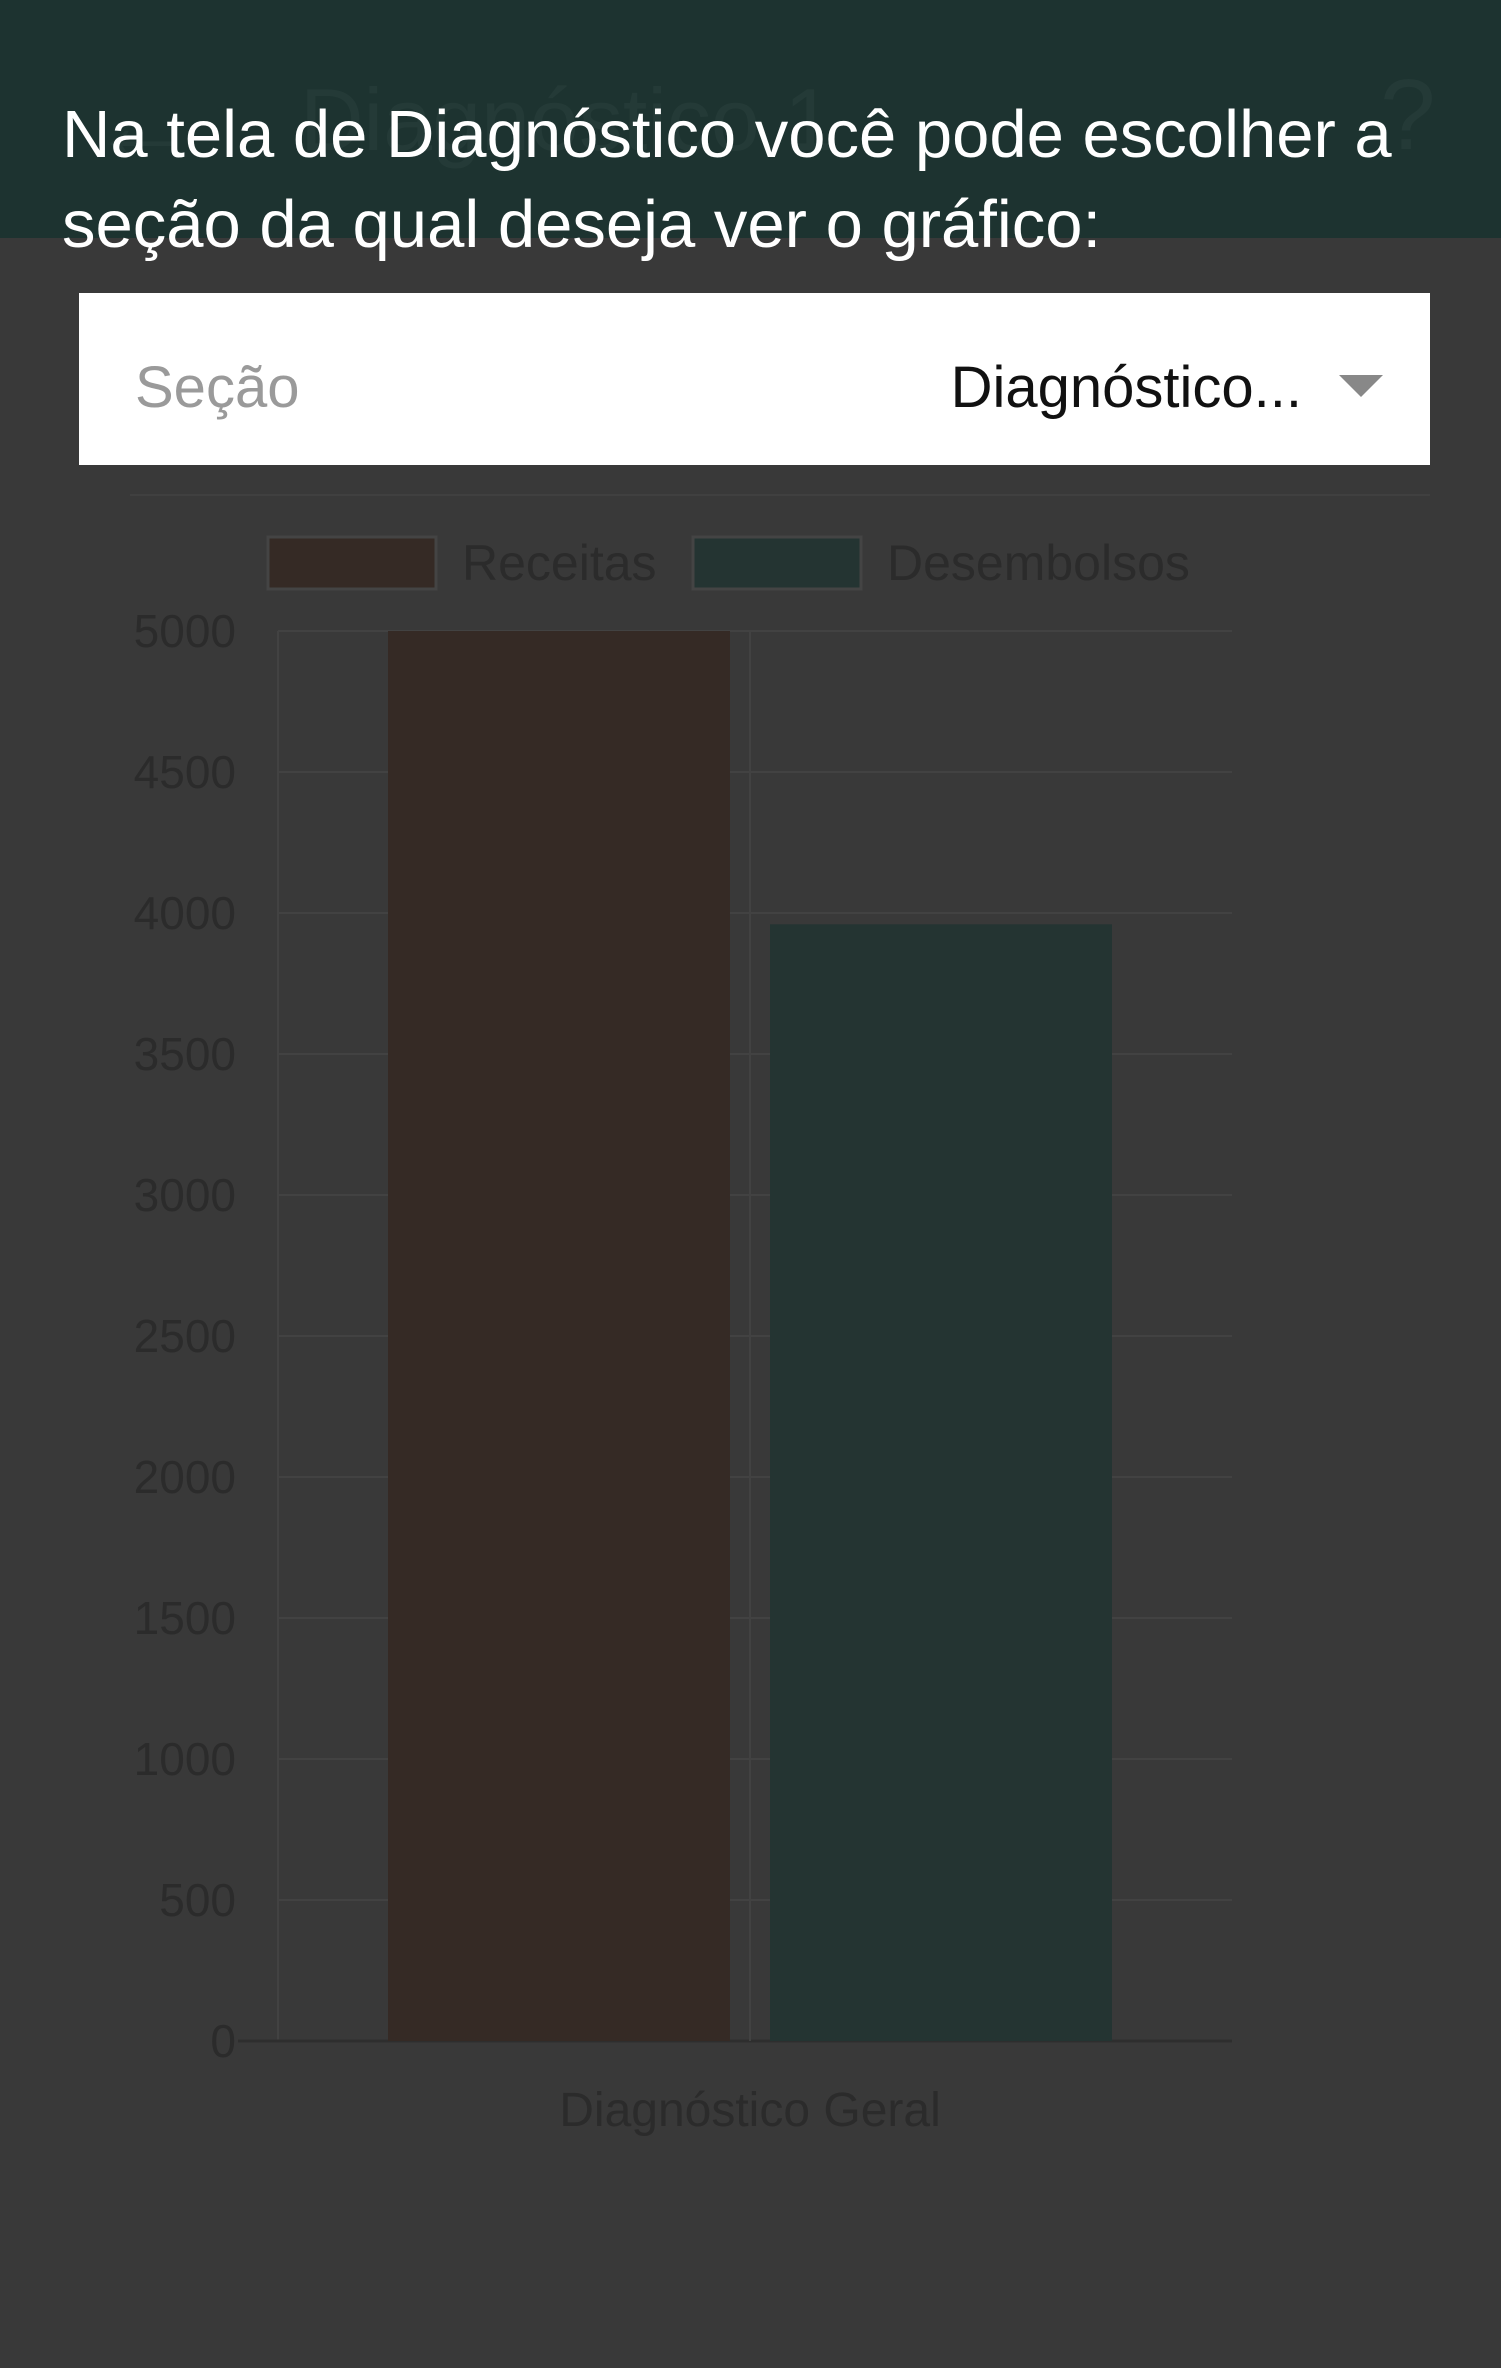 Image resolution: width=1501 pixels, height=2368 pixels. What do you see at coordinates (780, 495) in the screenshot?
I see `divider` at bounding box center [780, 495].